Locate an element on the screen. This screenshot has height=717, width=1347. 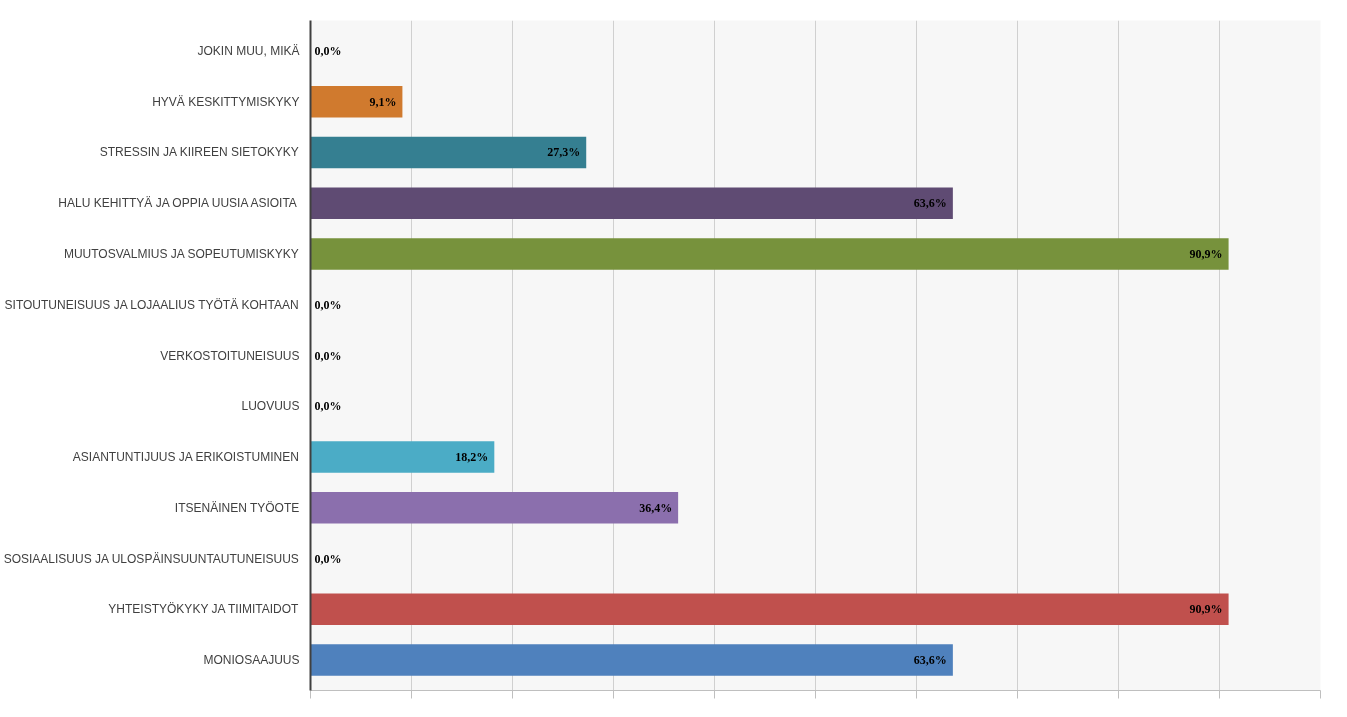
data-label: 27,3% is located at coordinates (564, 152).